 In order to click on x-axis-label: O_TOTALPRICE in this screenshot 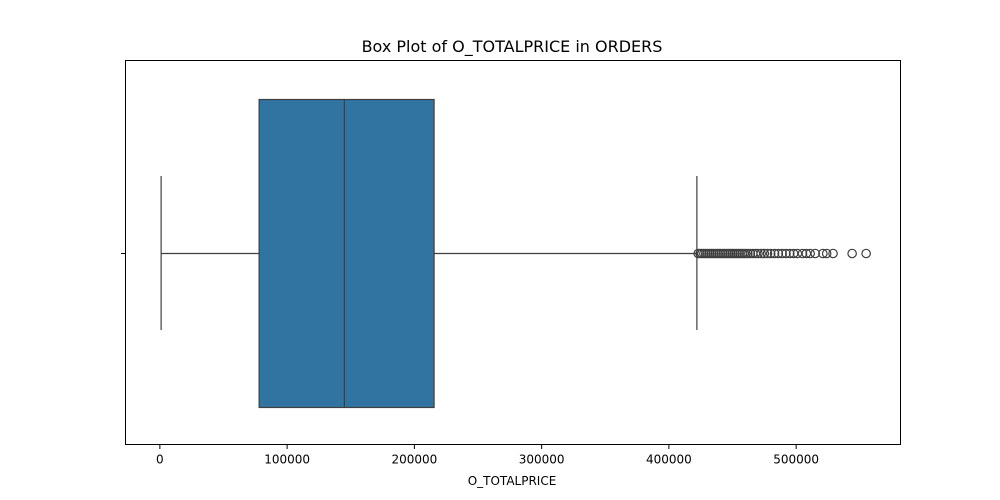, I will do `click(512, 481)`.